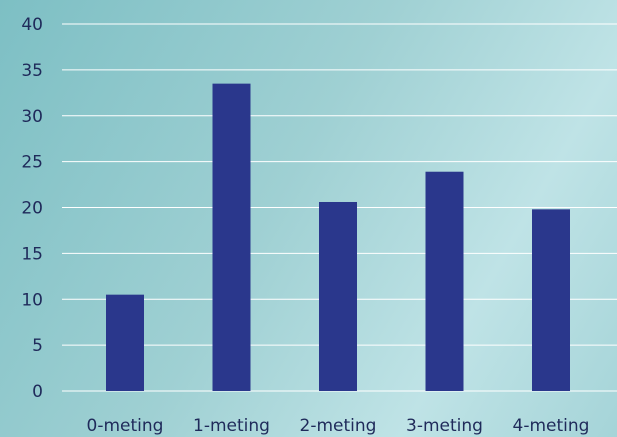 Image resolution: width=617 pixels, height=437 pixels. Describe the element at coordinates (32, 117) in the screenshot. I see `y-tick-label: 30` at that location.